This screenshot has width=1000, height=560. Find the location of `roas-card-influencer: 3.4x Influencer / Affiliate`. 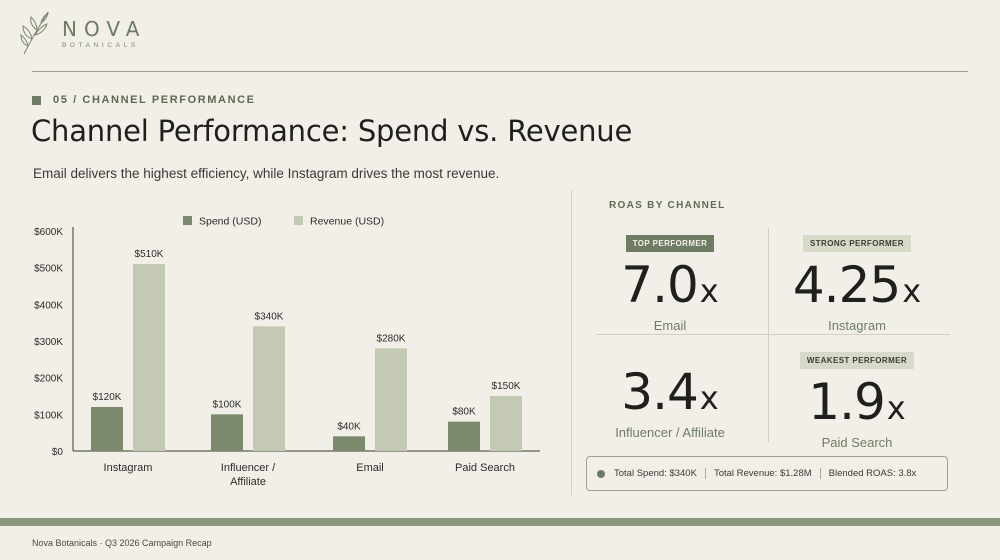

roas-card-influencer: 3.4x Influencer / Affiliate is located at coordinates (670, 403).